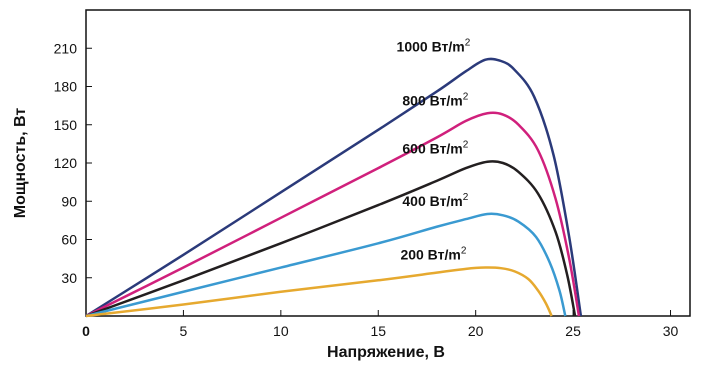 This screenshot has height=367, width=701. Describe the element at coordinates (433, 254) in the screenshot. I see `series-label-4: 200 Вт/m2` at that location.